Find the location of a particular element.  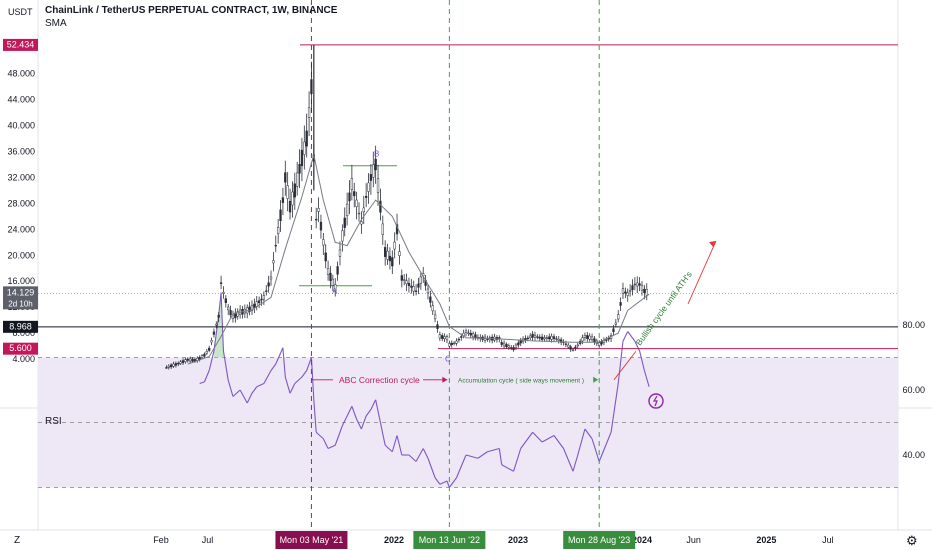

gear-icon: ⚙ is located at coordinates (912, 540).